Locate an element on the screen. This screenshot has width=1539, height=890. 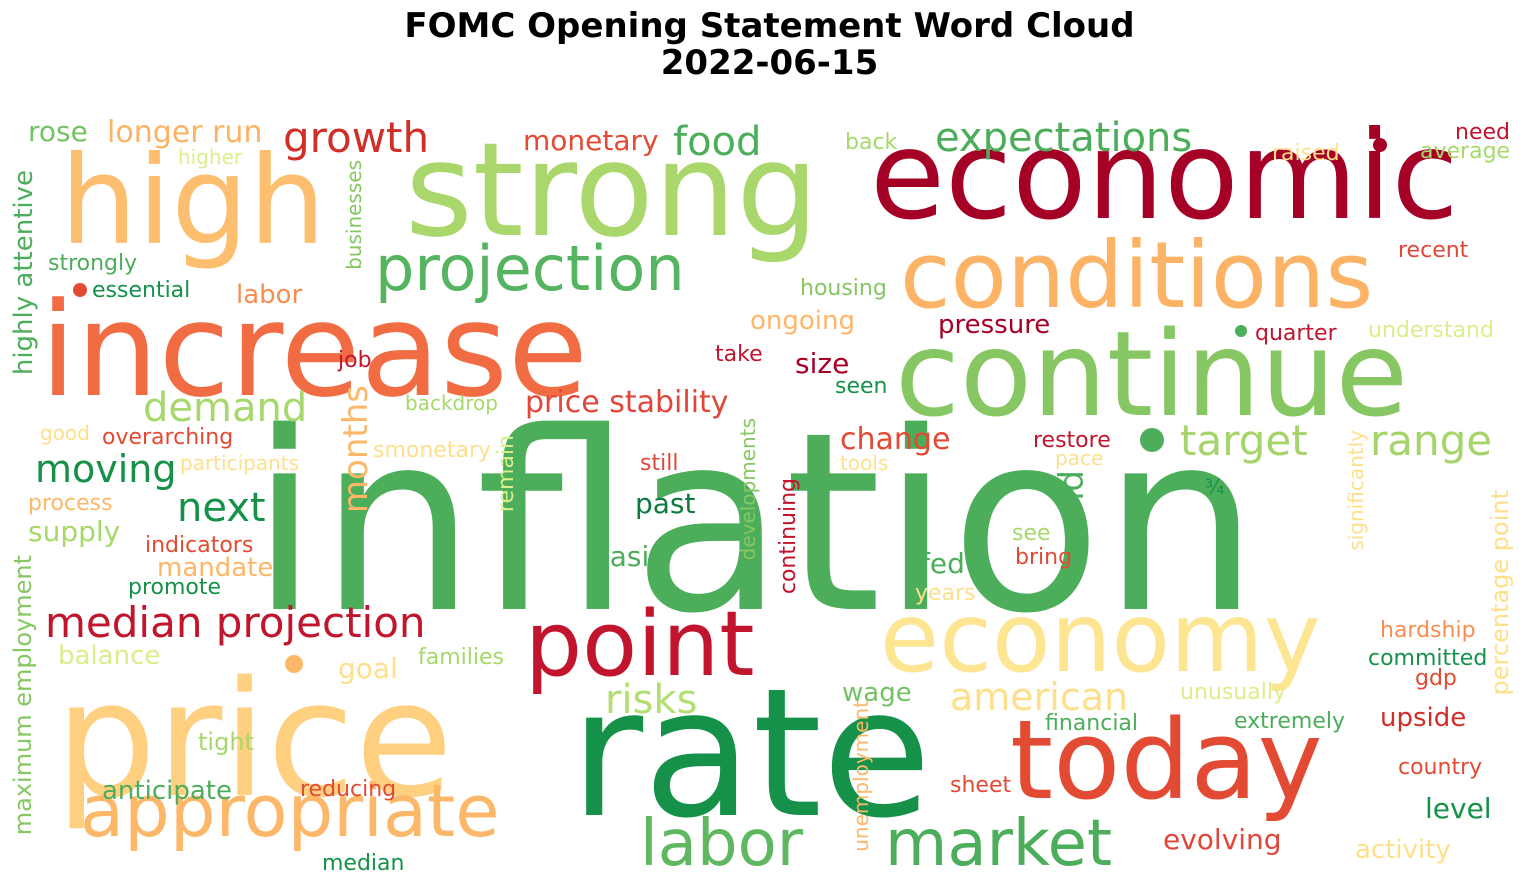
word-indicators: indicators is located at coordinates (199, 545).